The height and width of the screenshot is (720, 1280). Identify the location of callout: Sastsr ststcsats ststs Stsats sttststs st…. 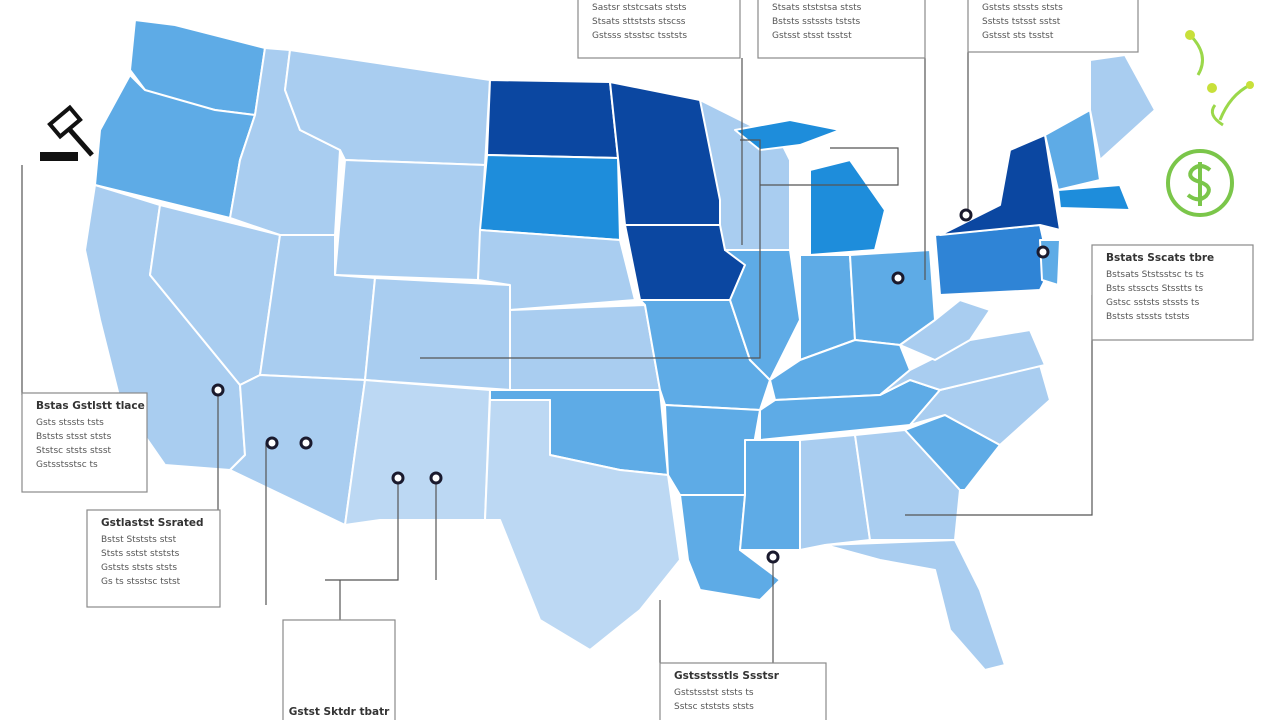
(659, 29).